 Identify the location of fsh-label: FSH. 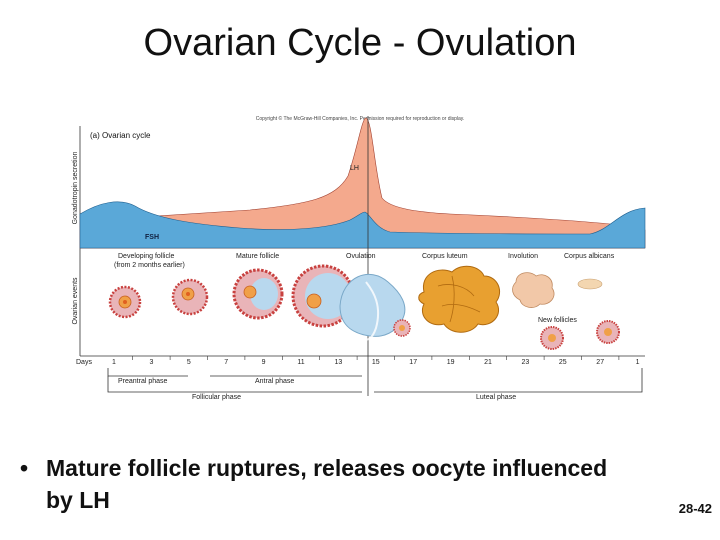
(152, 237).